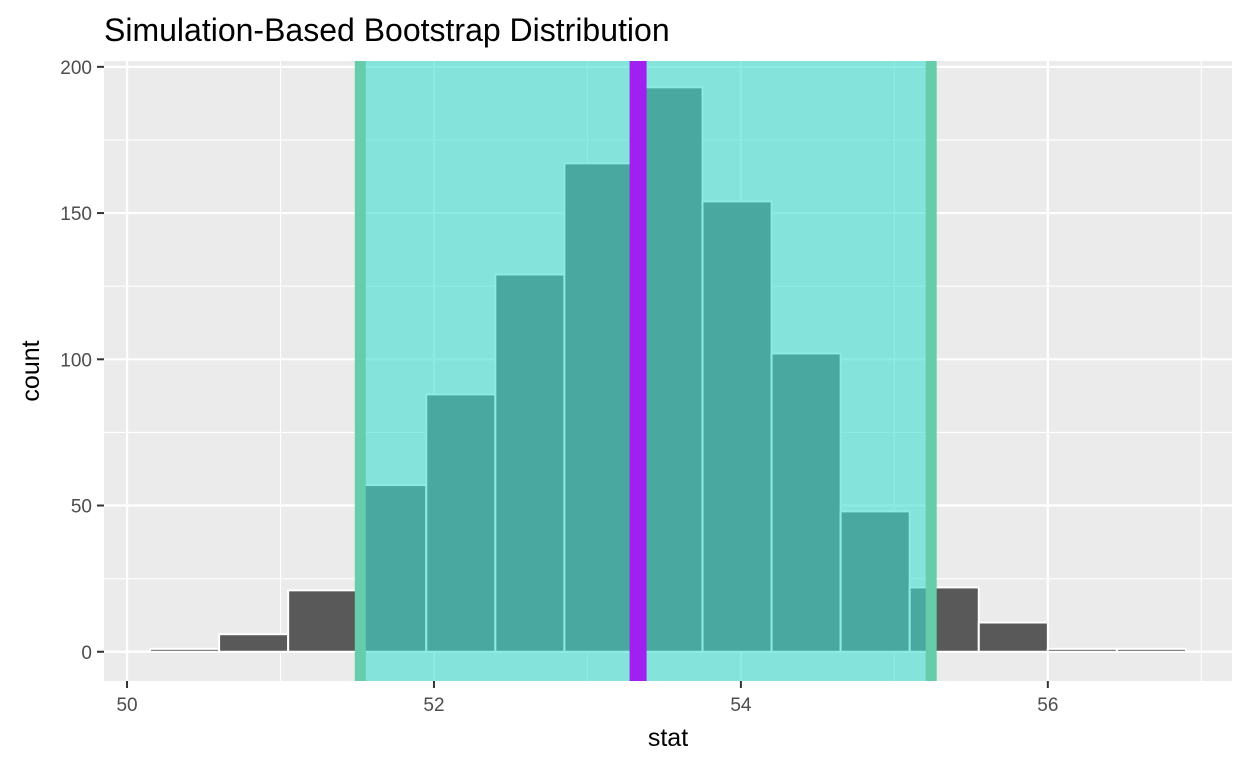  What do you see at coordinates (76, 360) in the screenshot?
I see `y-tick-label: 100` at bounding box center [76, 360].